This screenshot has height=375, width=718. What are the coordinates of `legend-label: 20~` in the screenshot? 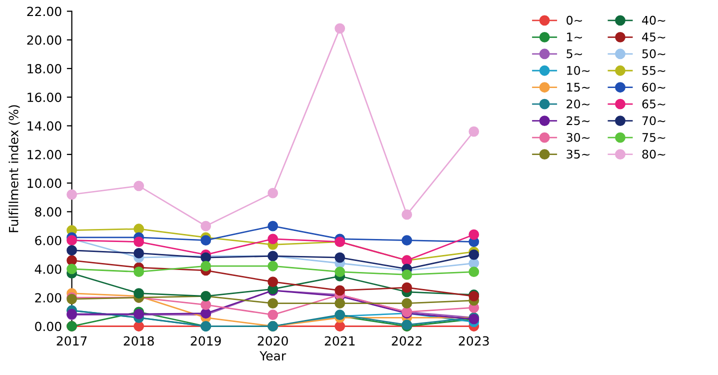 It's located at (578, 103).